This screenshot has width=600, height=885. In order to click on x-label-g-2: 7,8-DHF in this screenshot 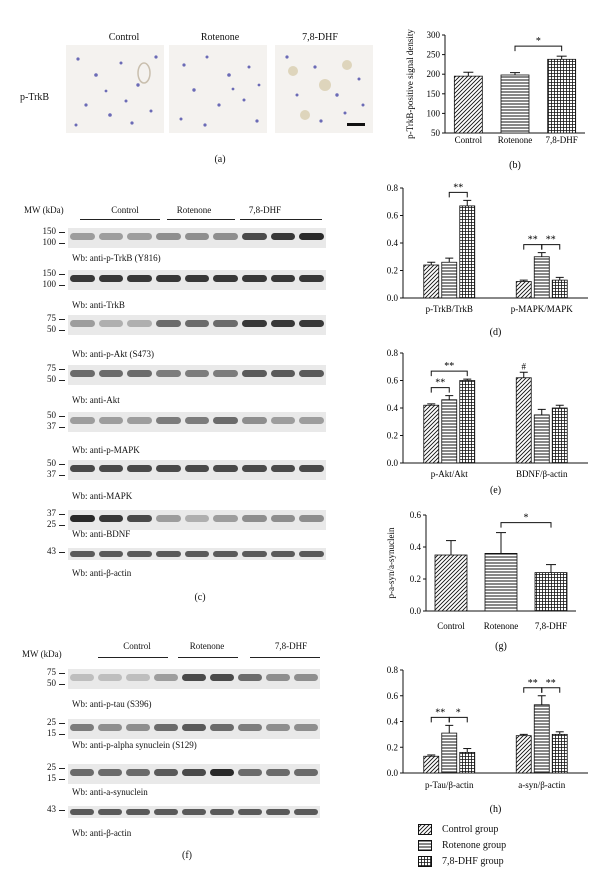, I will do `click(551, 626)`.